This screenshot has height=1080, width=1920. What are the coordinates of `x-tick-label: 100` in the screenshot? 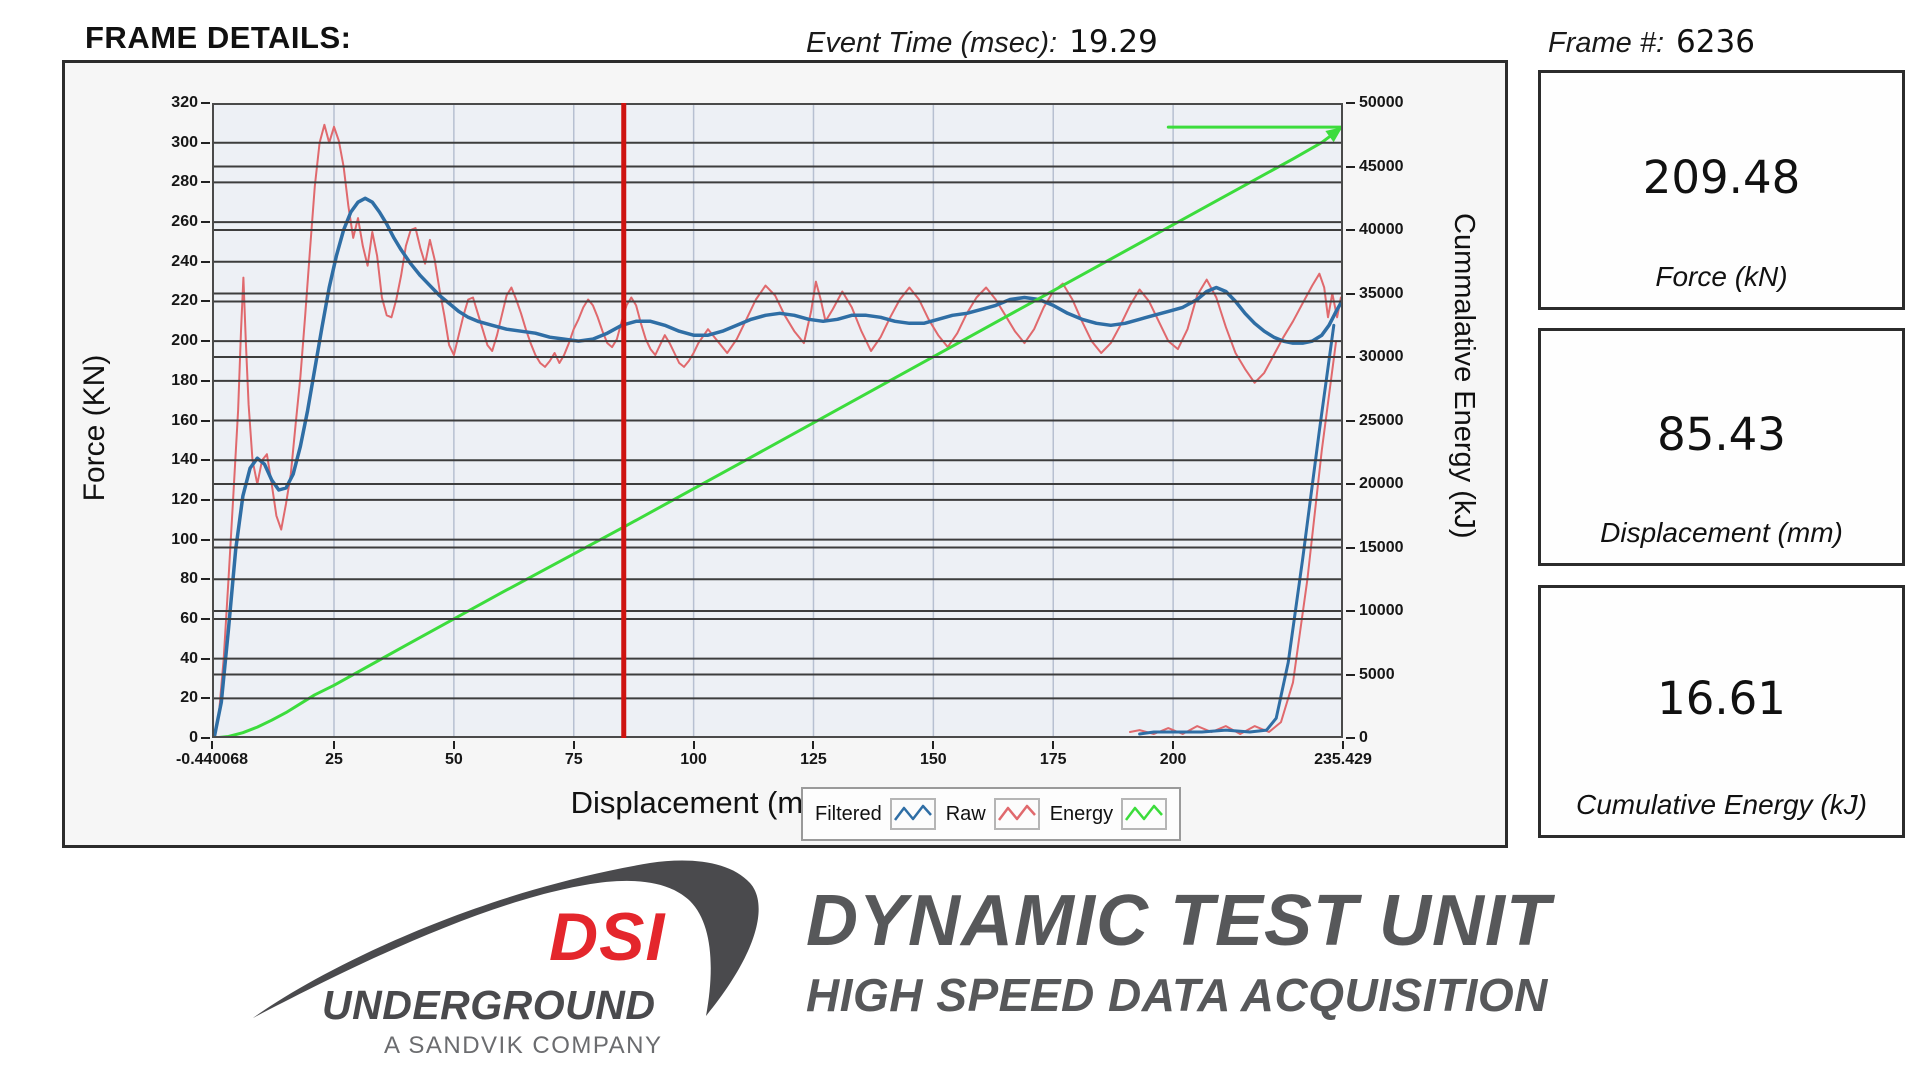 It's located at (693, 759).